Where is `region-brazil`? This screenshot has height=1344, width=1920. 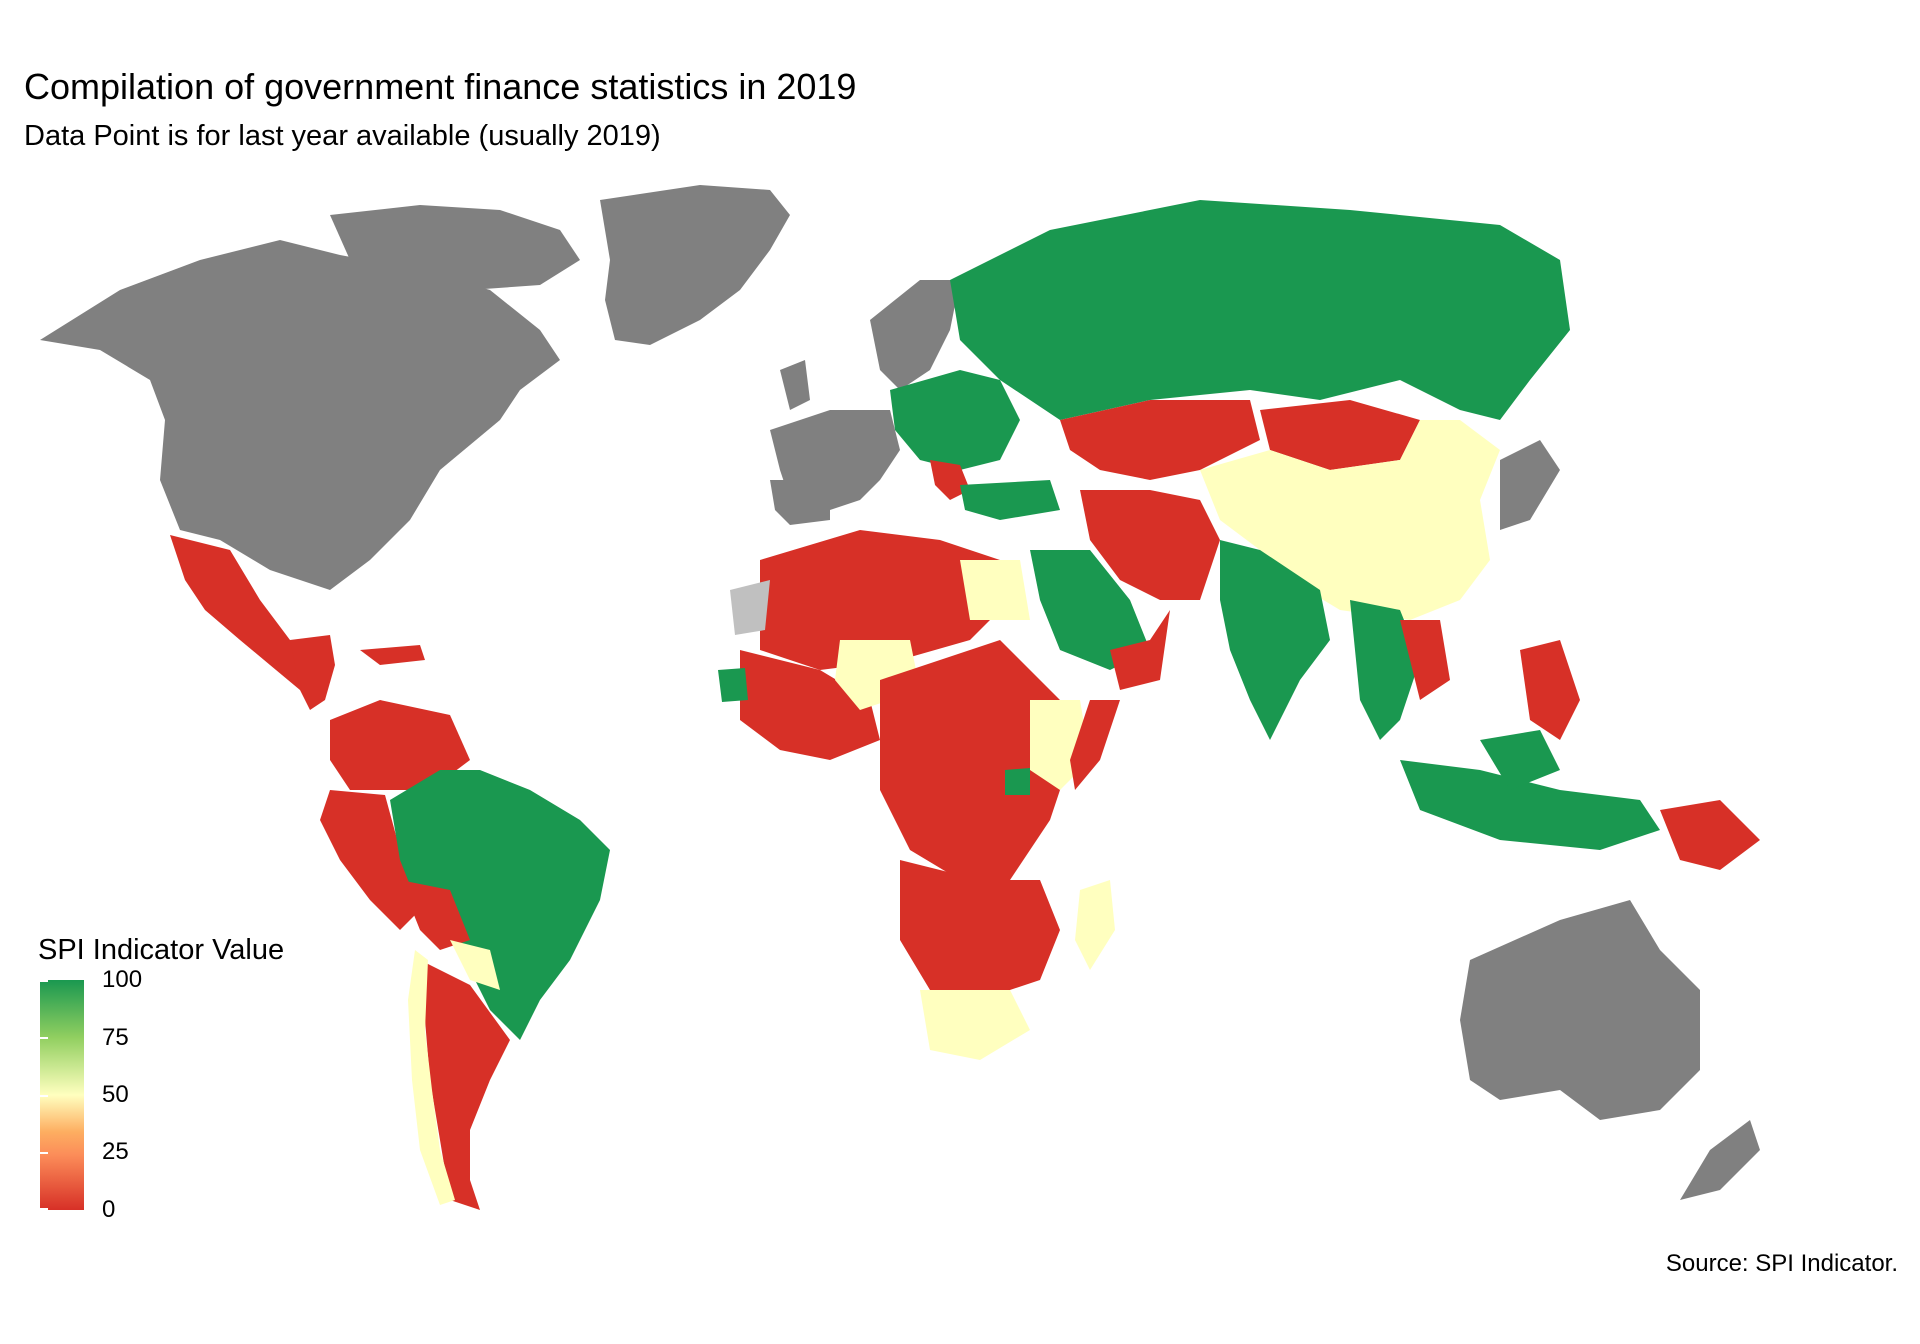
region-brazil is located at coordinates (500, 905).